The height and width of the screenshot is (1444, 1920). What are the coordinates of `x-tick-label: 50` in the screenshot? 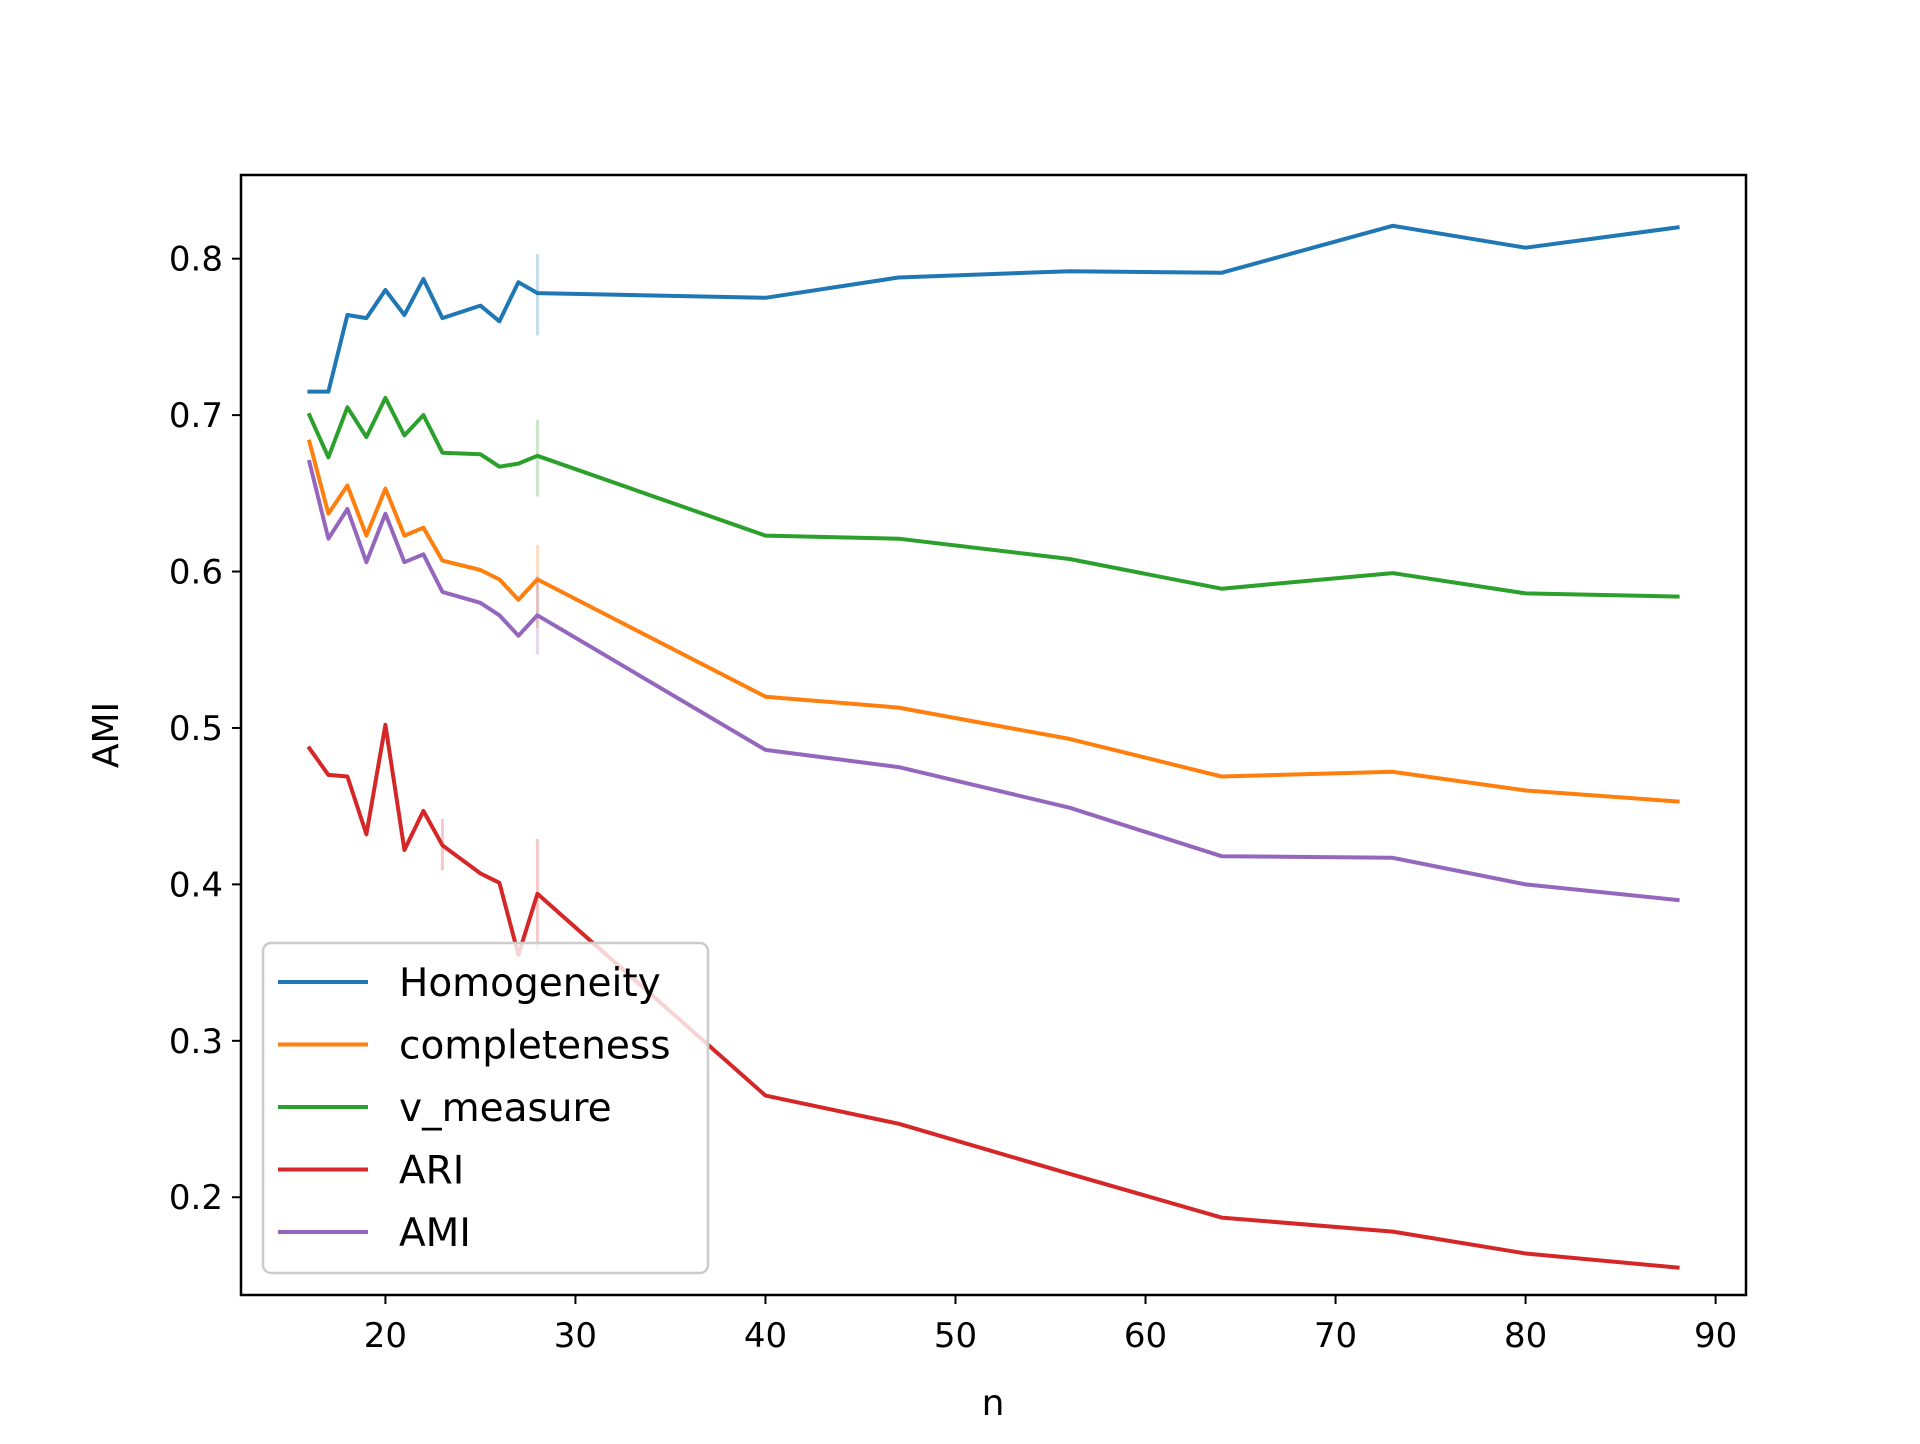 It's located at (955, 1336).